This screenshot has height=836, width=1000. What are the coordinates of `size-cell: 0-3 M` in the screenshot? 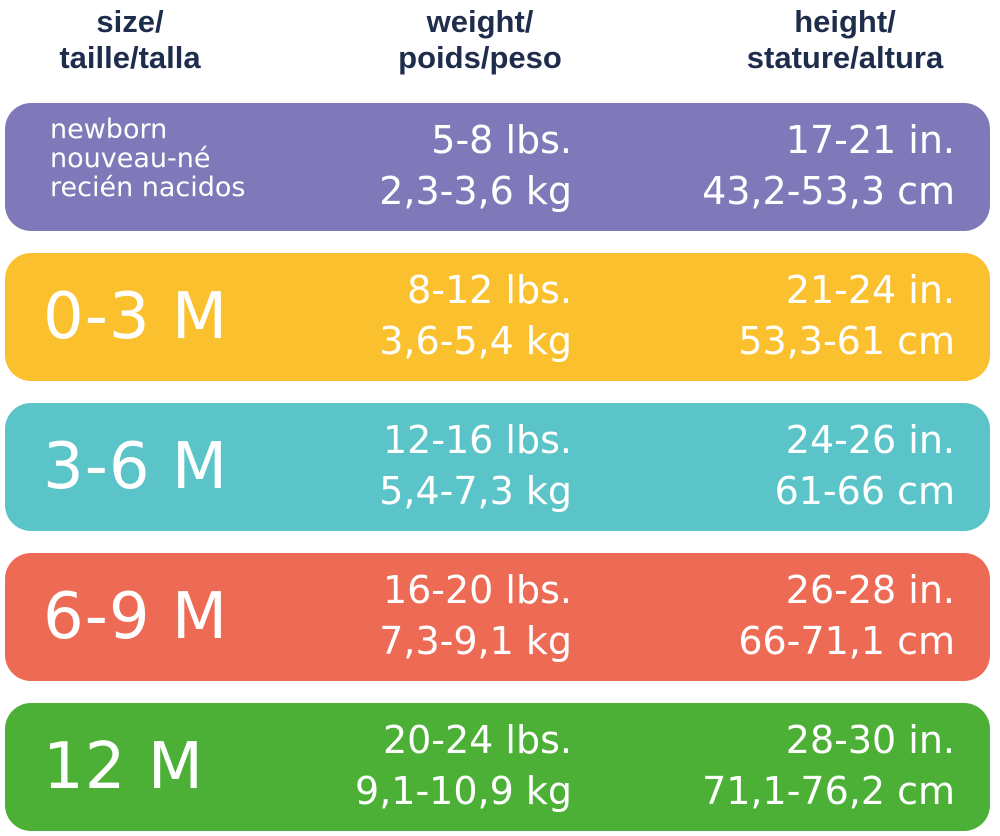 It's located at (136, 317).